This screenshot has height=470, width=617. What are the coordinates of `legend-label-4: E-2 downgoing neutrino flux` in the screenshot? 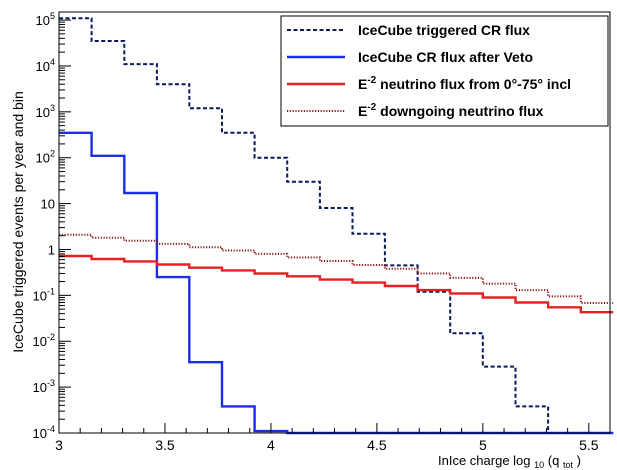 It's located at (451, 110).